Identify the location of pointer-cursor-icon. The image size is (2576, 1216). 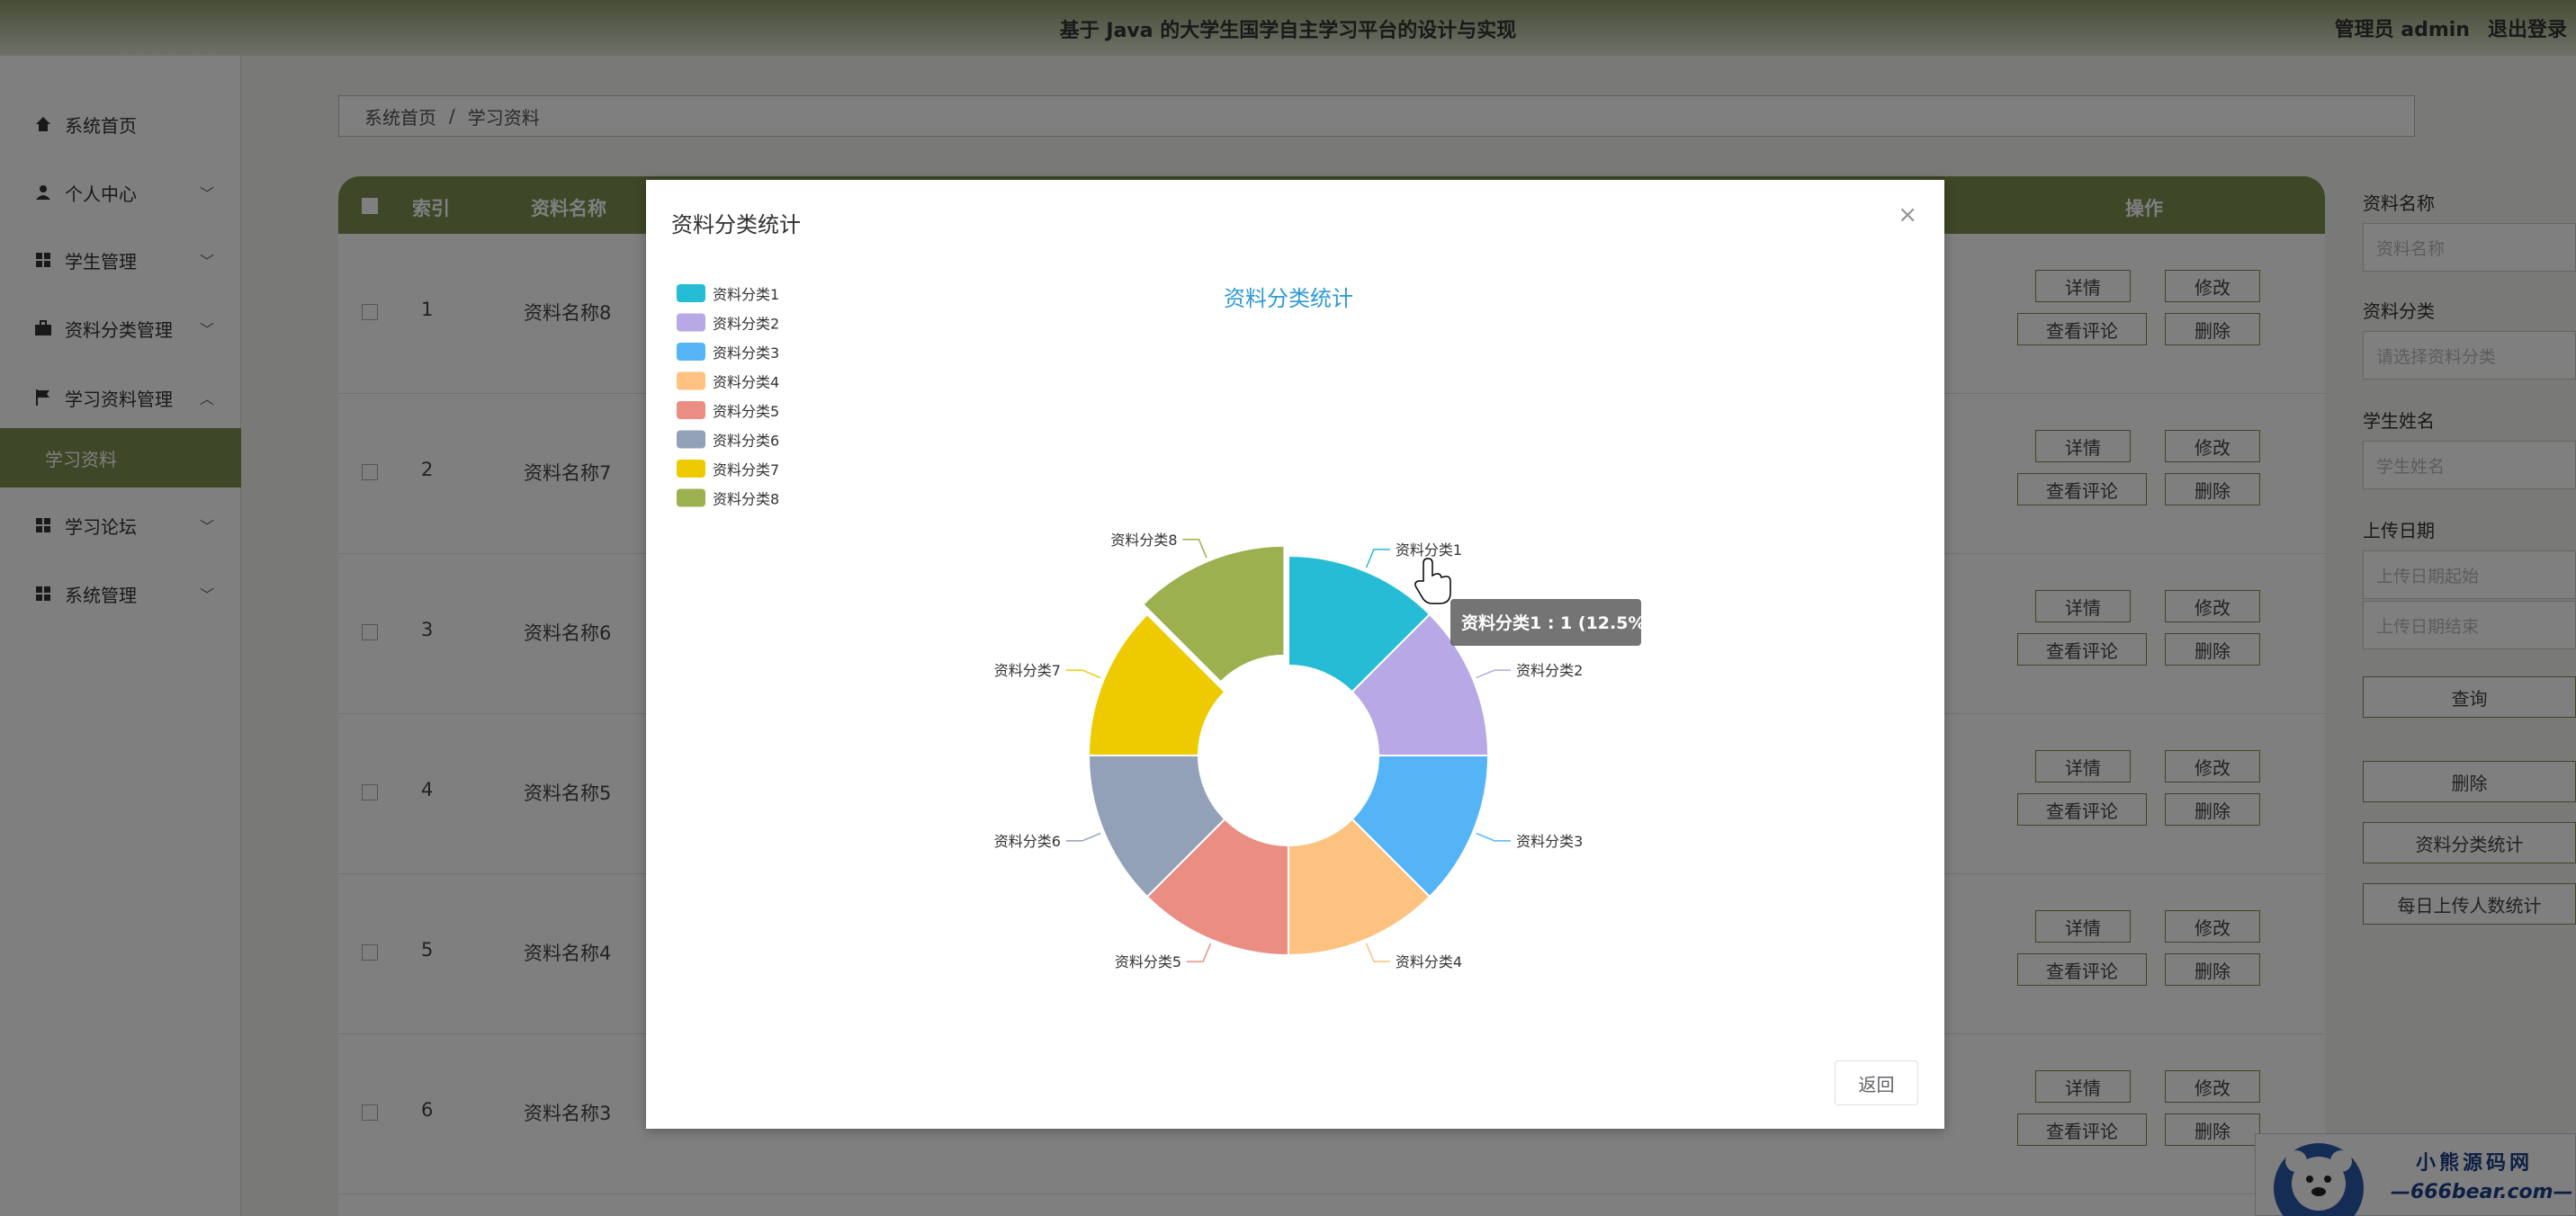
(1432, 581).